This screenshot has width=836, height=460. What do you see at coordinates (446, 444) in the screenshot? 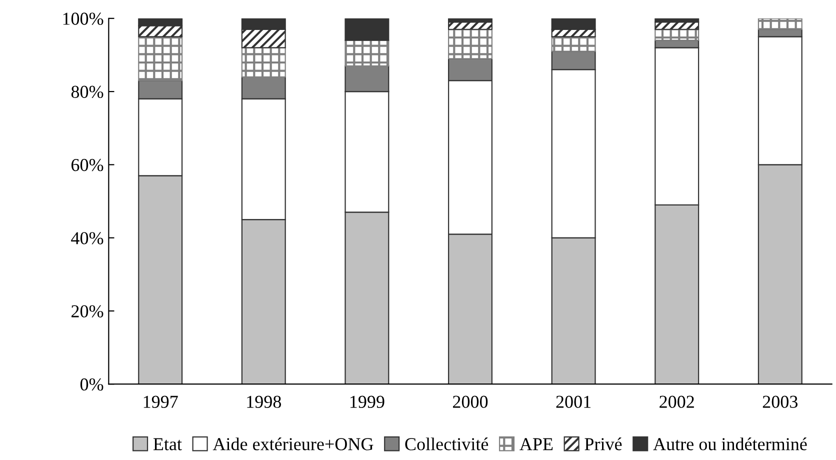
I see `legend-label: Collectivité` at bounding box center [446, 444].